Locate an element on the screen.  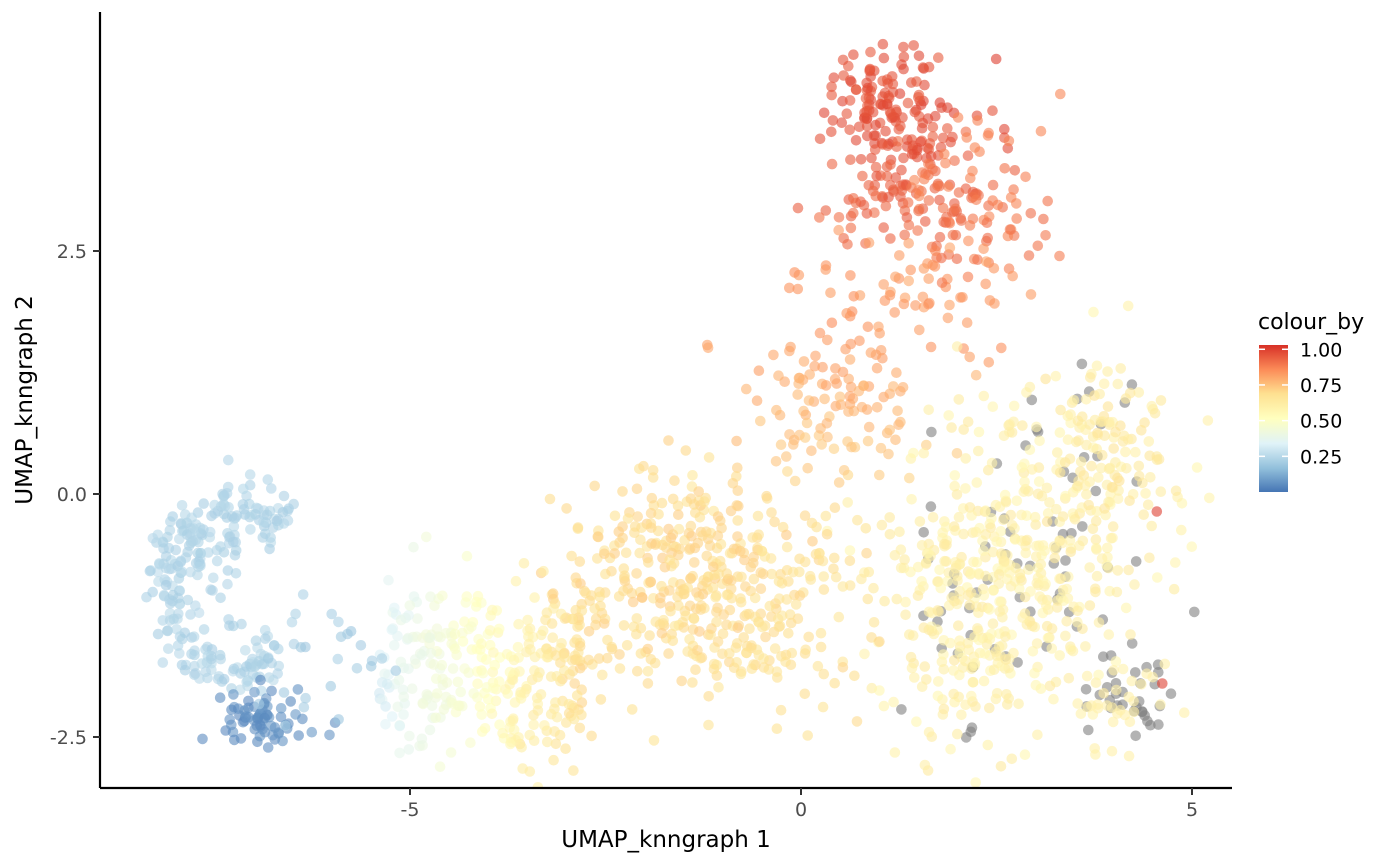
y-tick-label: -2.5 is located at coordinates (68, 738).